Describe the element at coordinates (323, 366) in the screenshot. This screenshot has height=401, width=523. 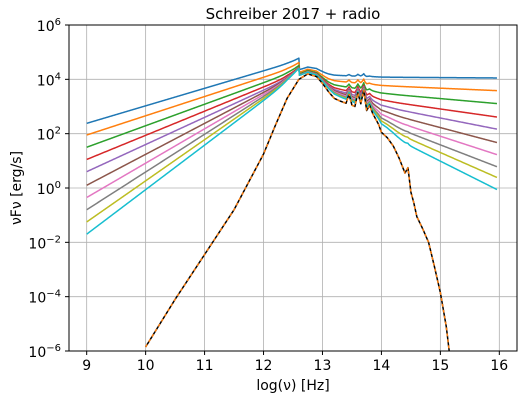
I see `x-tick-label: 13` at that location.